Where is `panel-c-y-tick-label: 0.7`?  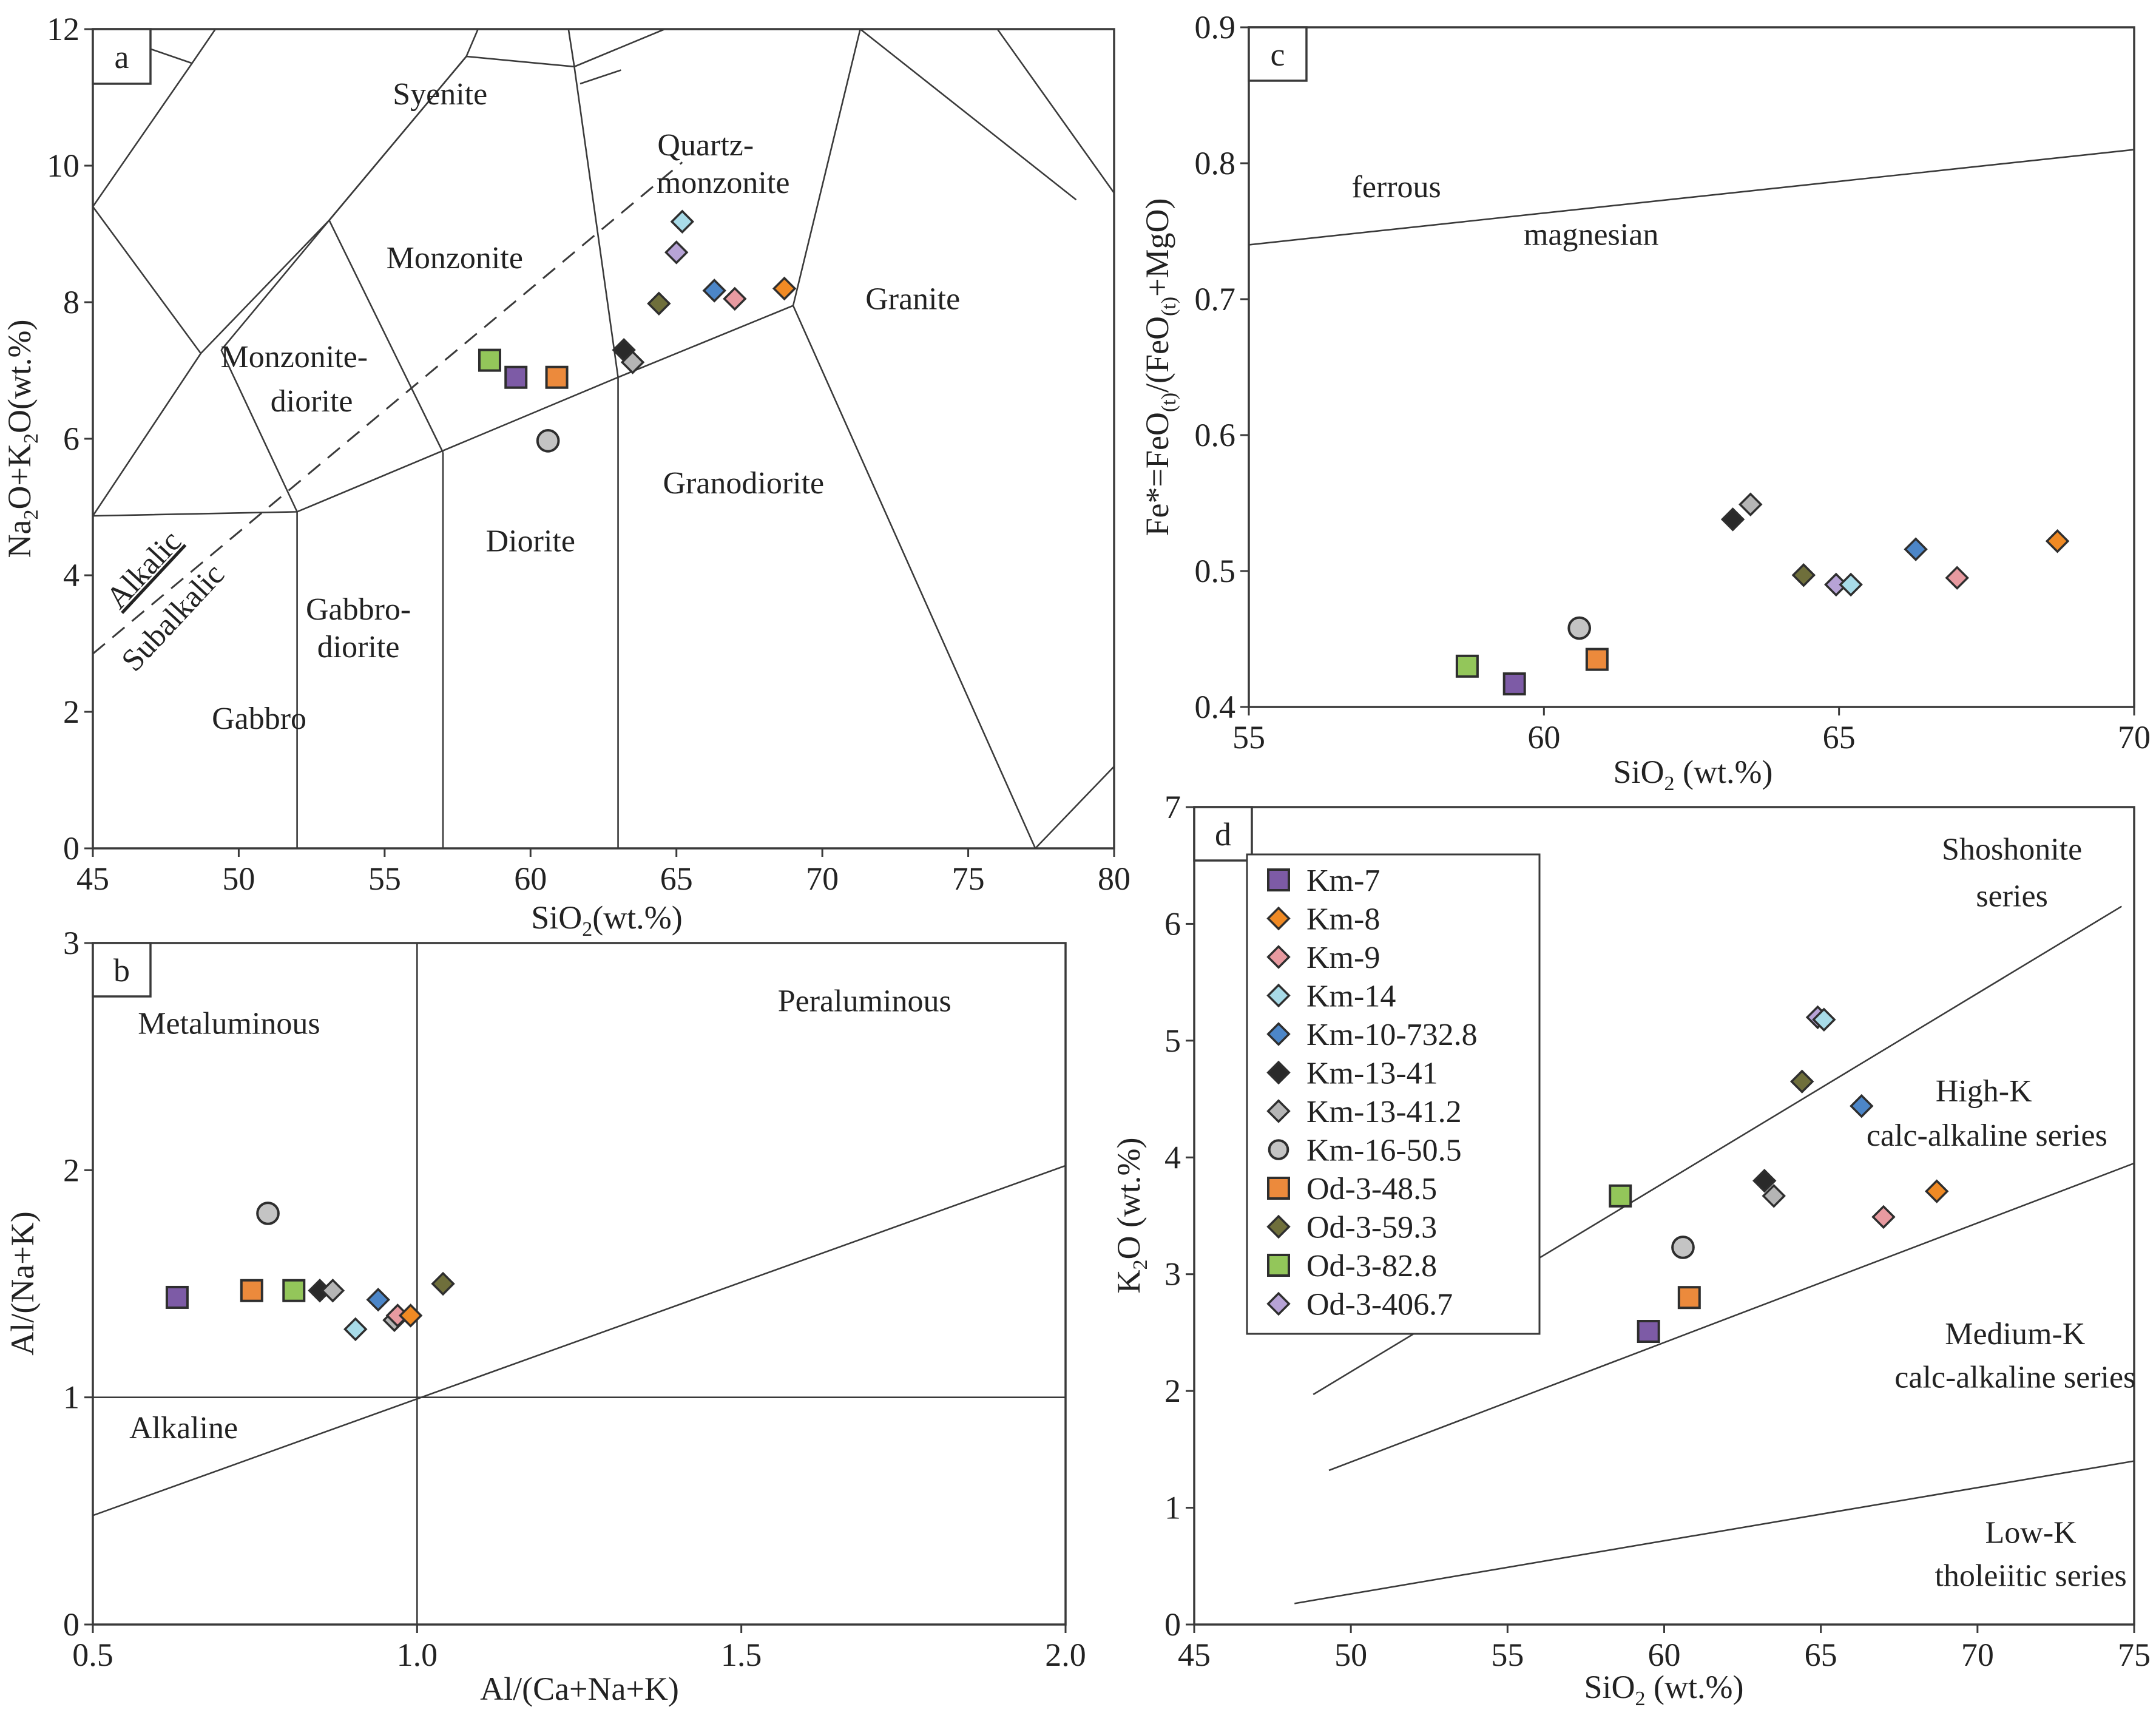
panel-c-y-tick-label: 0.7 is located at coordinates (1215, 299).